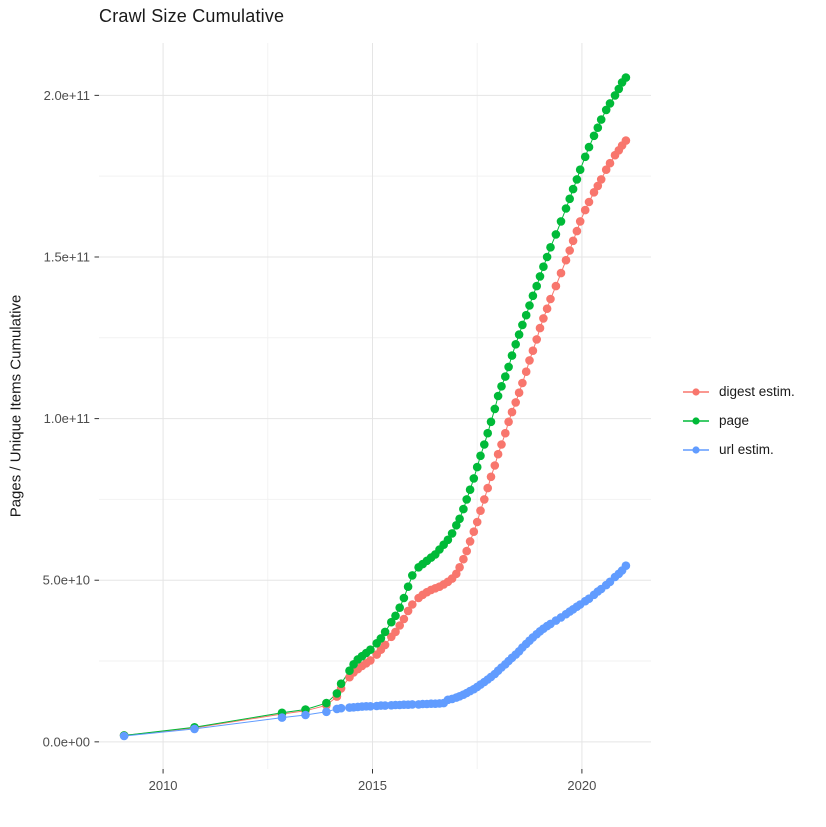 This screenshot has width=826, height=827. Describe the element at coordinates (746, 449) in the screenshot. I see `legend-label-url: url estim.` at that location.